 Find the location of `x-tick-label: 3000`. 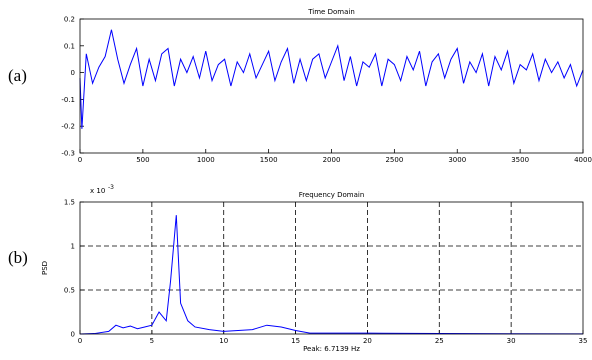

x-tick-label: 3000 is located at coordinates (457, 160).